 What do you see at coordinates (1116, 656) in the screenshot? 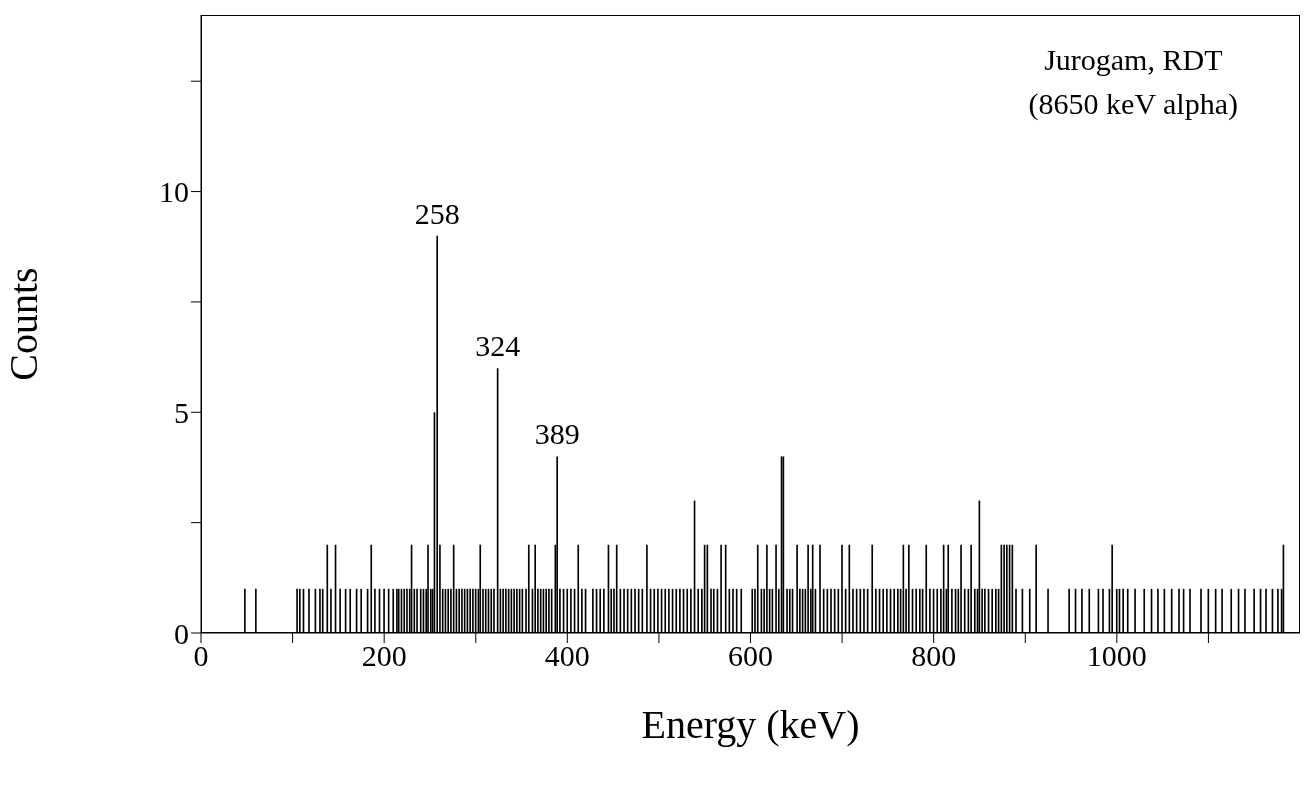
I see `x-tick-label: 1000` at bounding box center [1116, 656].